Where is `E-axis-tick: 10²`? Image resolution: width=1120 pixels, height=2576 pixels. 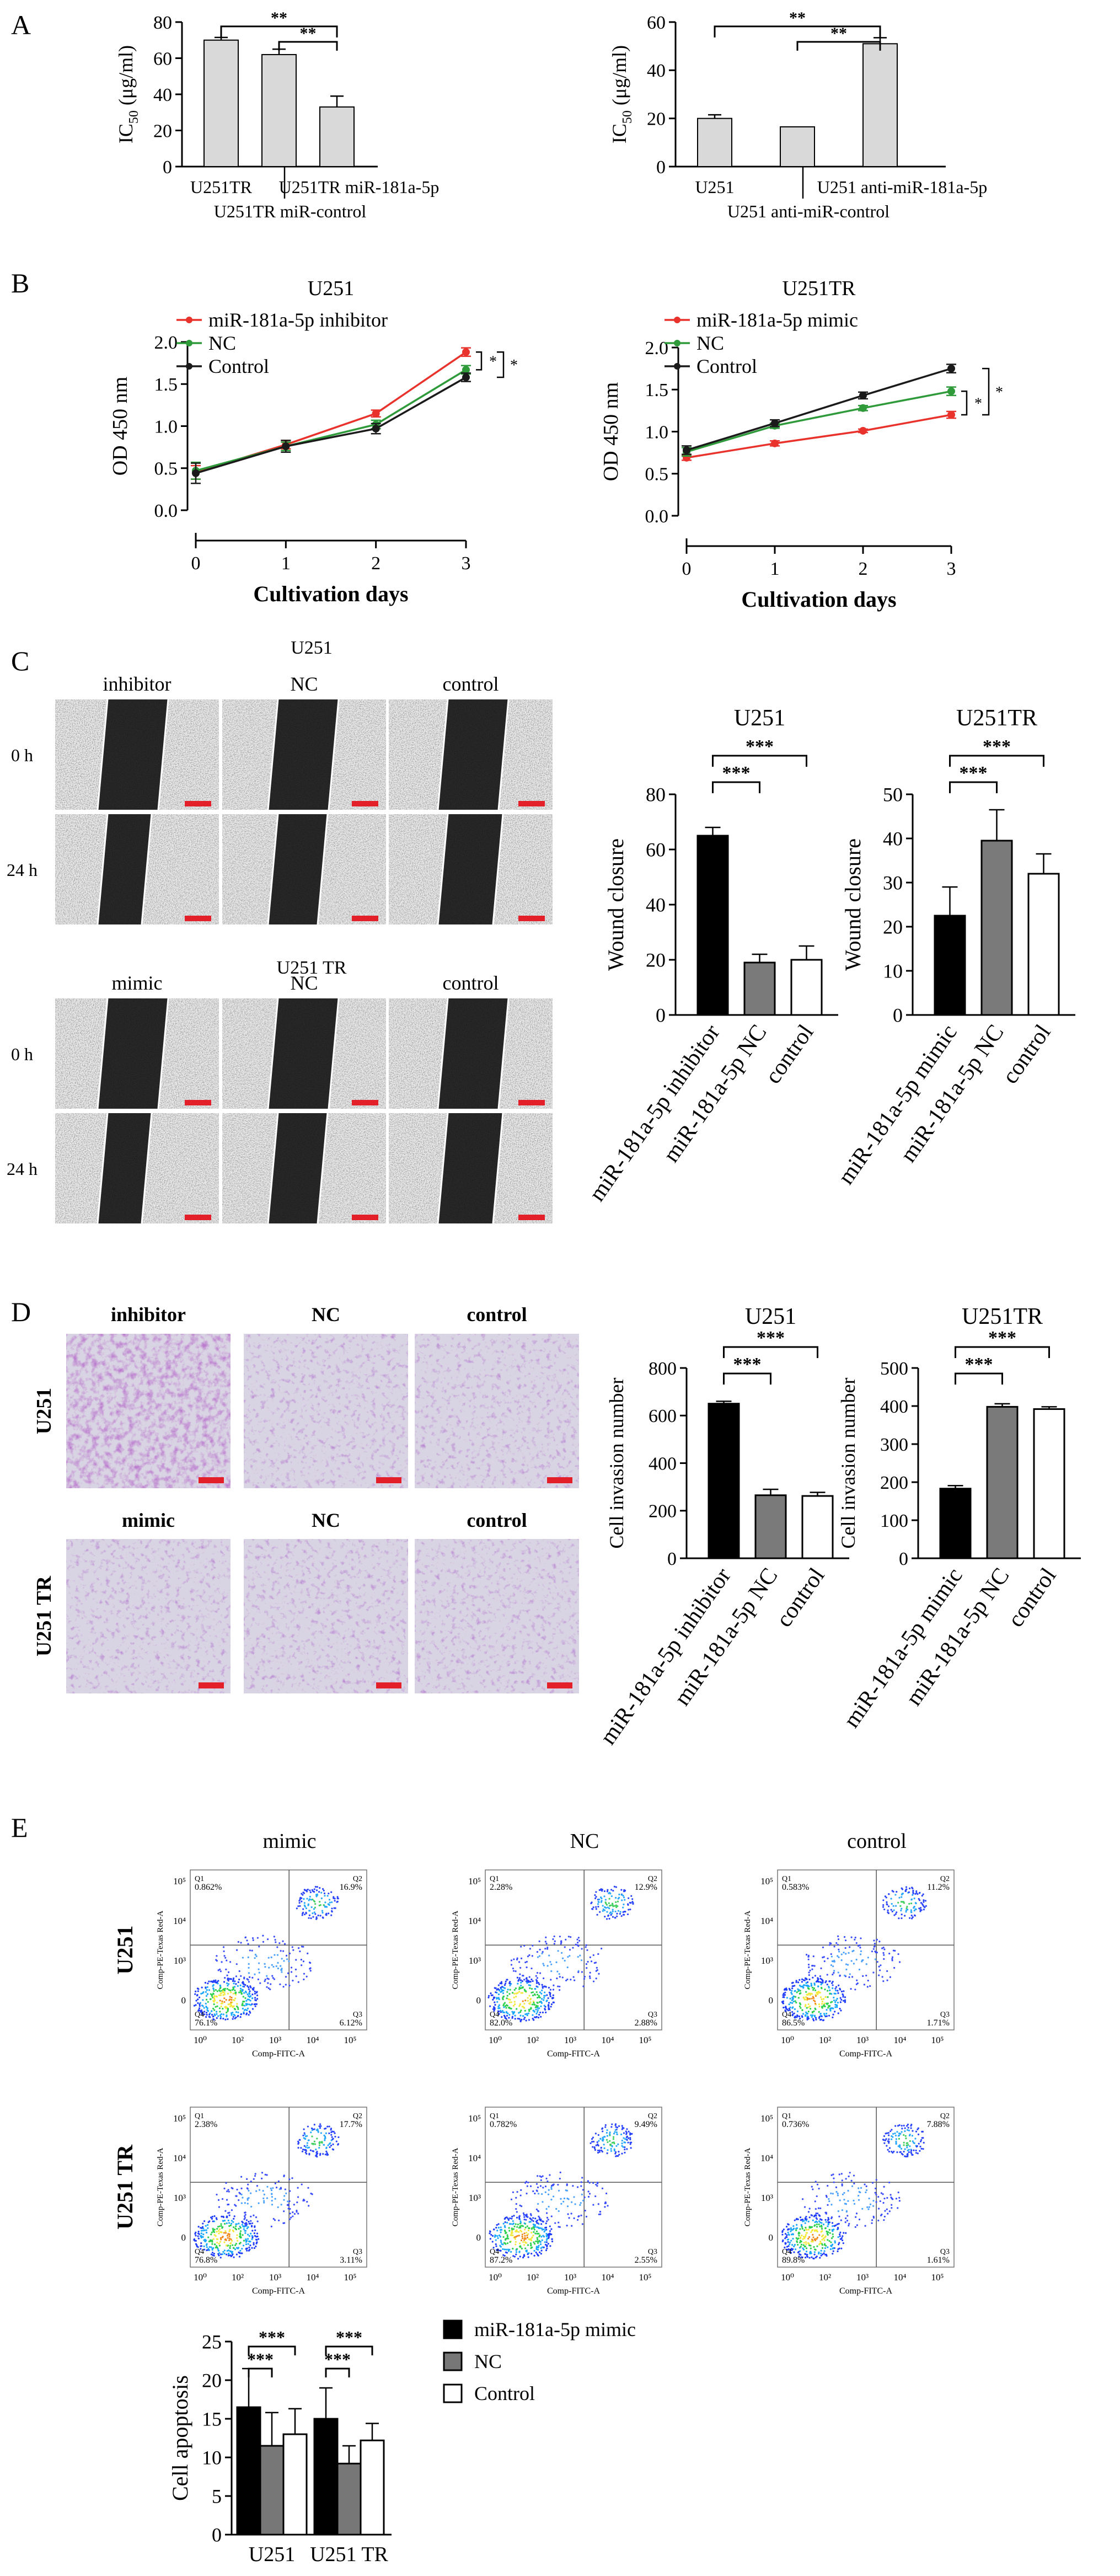 E-axis-tick: 10² is located at coordinates (533, 2277).